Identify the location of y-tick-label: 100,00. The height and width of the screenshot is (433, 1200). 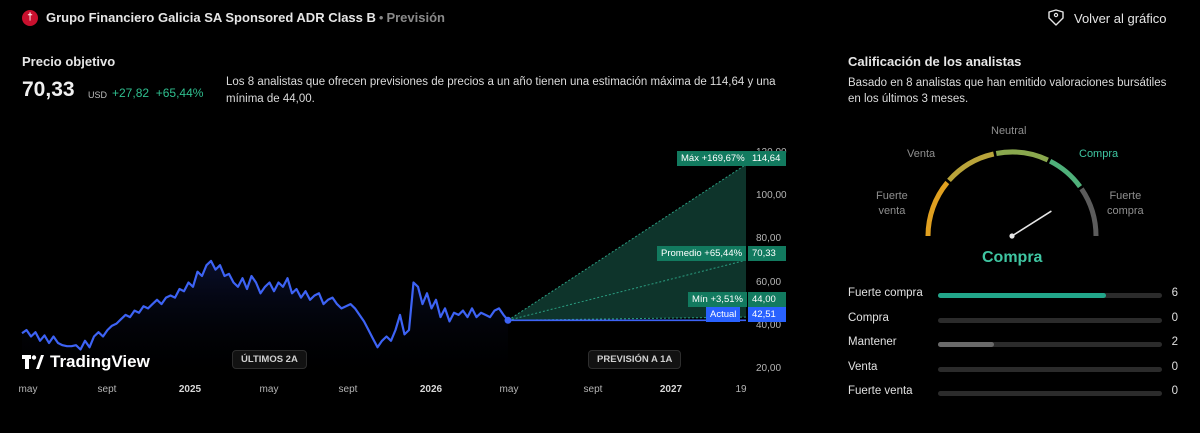
(771, 196).